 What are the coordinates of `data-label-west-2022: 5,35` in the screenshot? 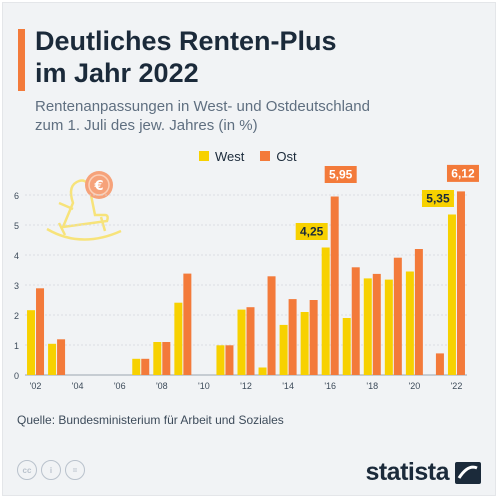 It's located at (437, 198).